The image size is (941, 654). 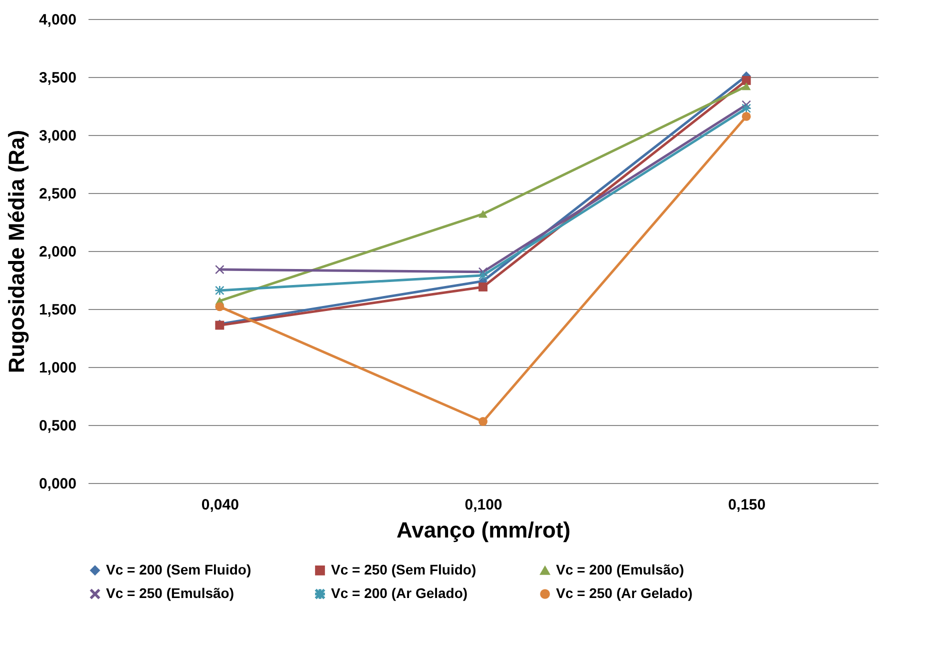 What do you see at coordinates (57, 484) in the screenshot?
I see `y-tick-label: 0,000` at bounding box center [57, 484].